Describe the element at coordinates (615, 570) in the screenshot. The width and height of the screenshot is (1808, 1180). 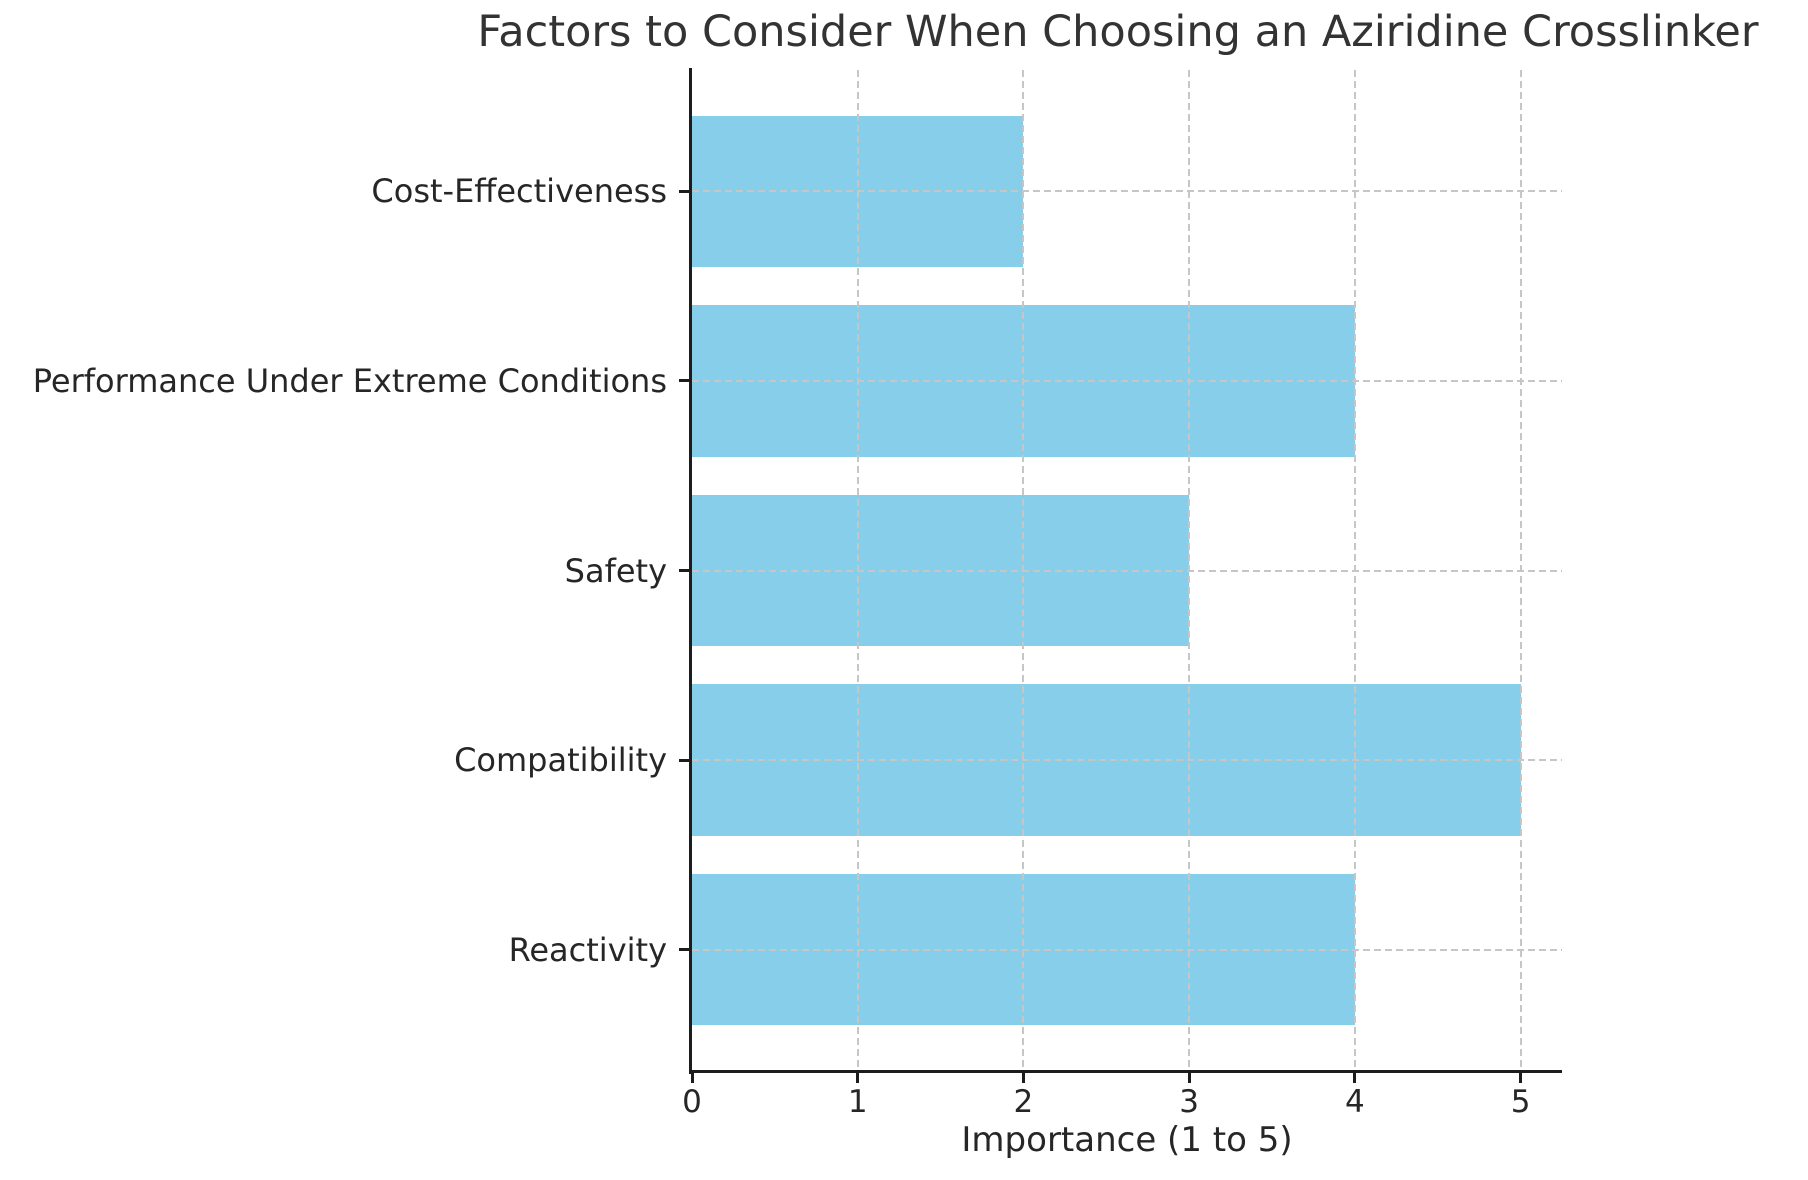
I see `category-label: Safety` at that location.